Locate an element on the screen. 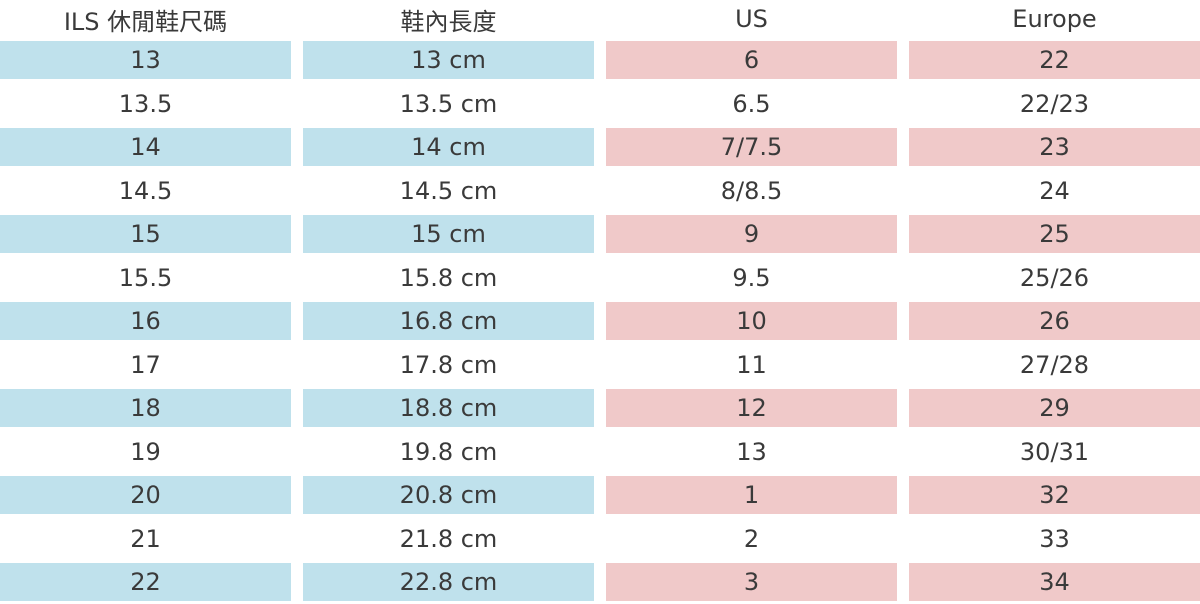 This screenshot has width=1200, height=604. header-europe: Europe is located at coordinates (1054, 19).